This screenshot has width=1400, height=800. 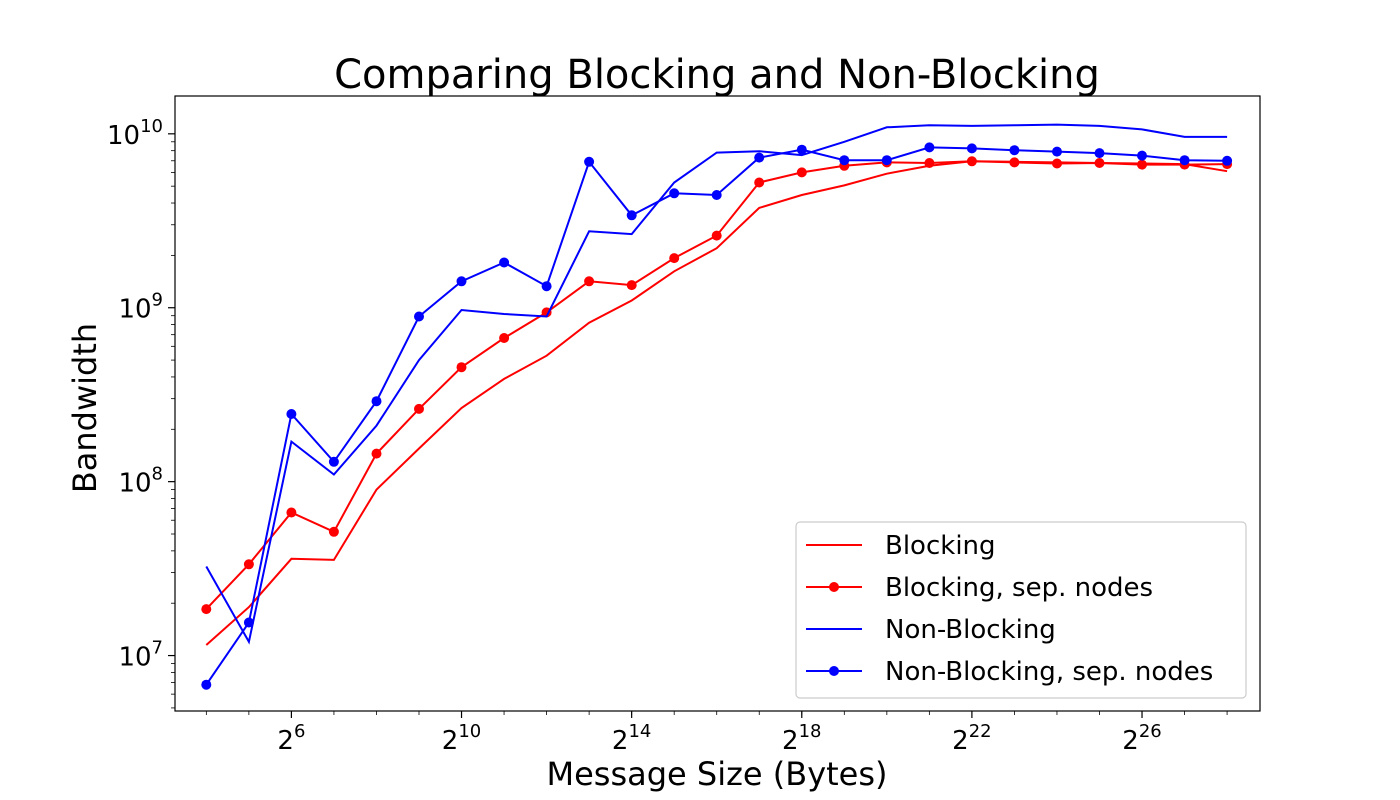 What do you see at coordinates (971, 738) in the screenshot?
I see `x-tick-label: 222` at bounding box center [971, 738].